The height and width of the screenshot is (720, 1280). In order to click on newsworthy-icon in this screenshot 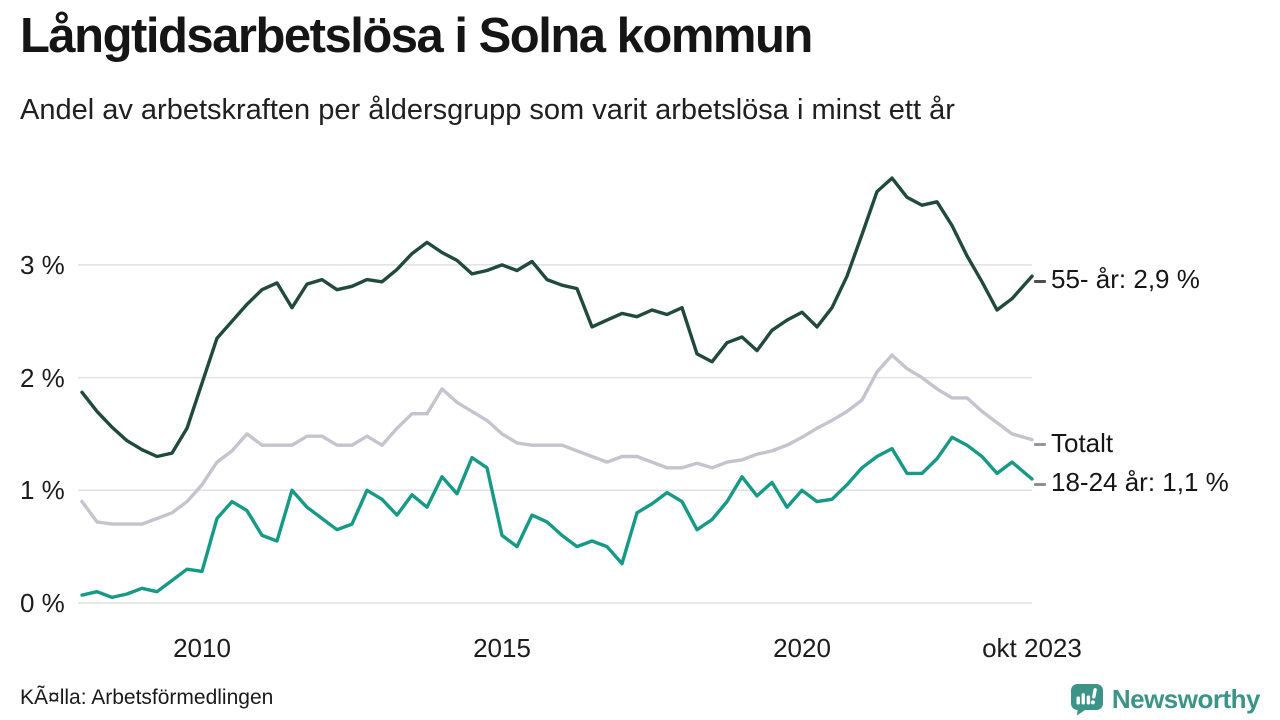, I will do `click(1086, 700)`.